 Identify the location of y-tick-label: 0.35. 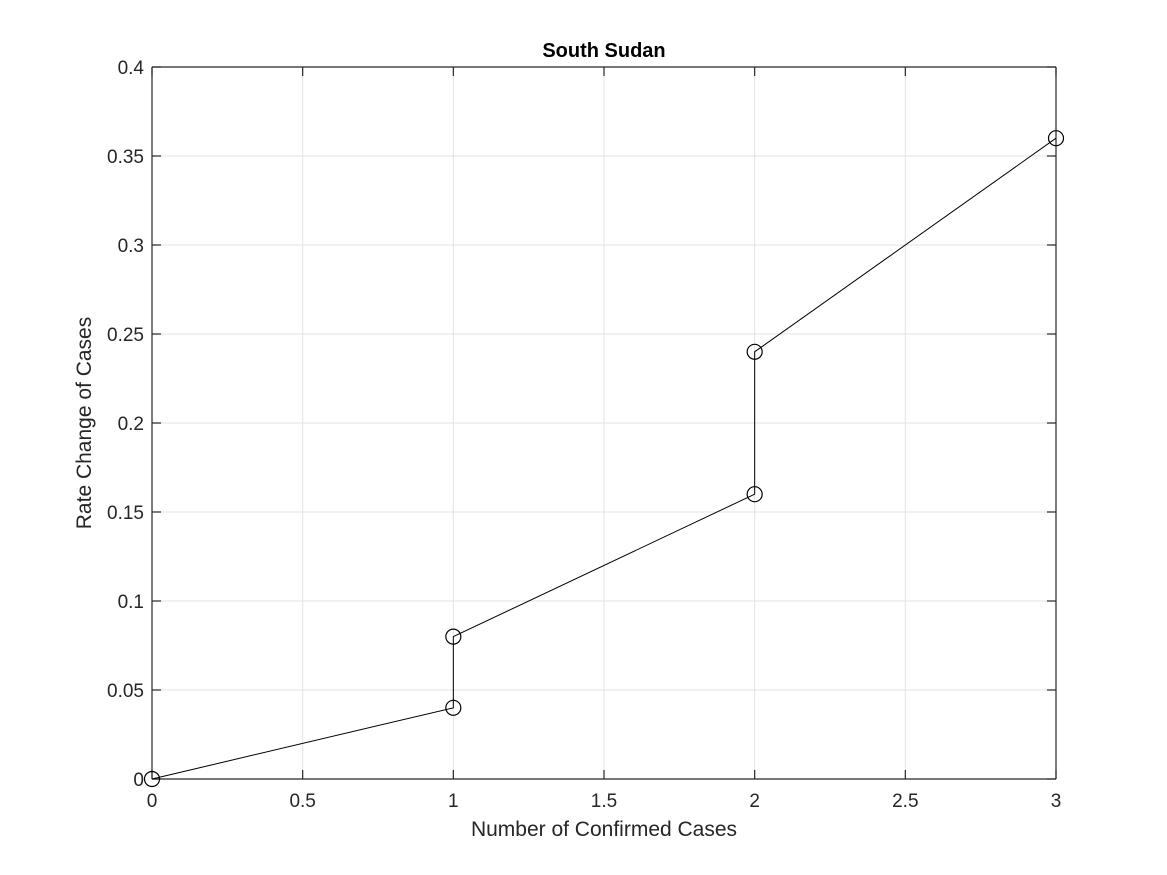
(125, 157).